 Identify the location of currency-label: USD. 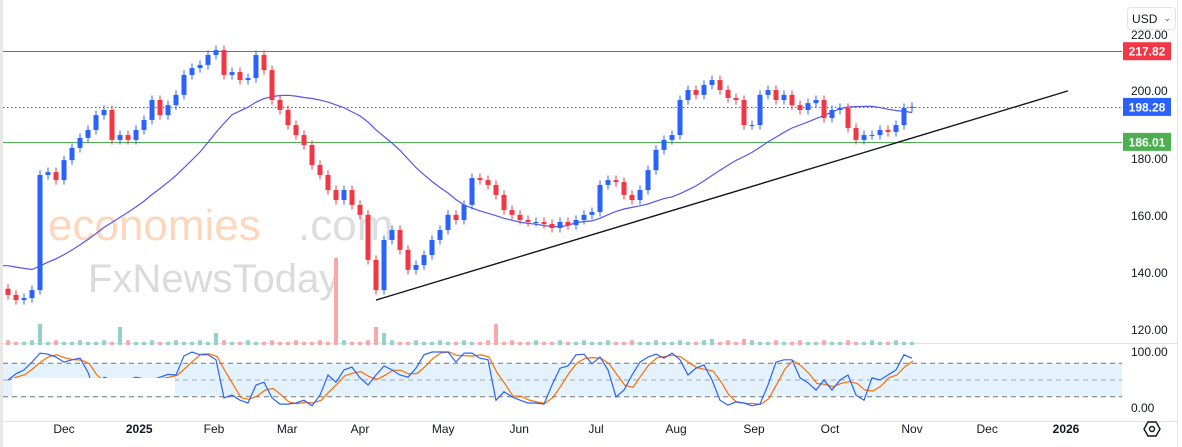
(1145, 18).